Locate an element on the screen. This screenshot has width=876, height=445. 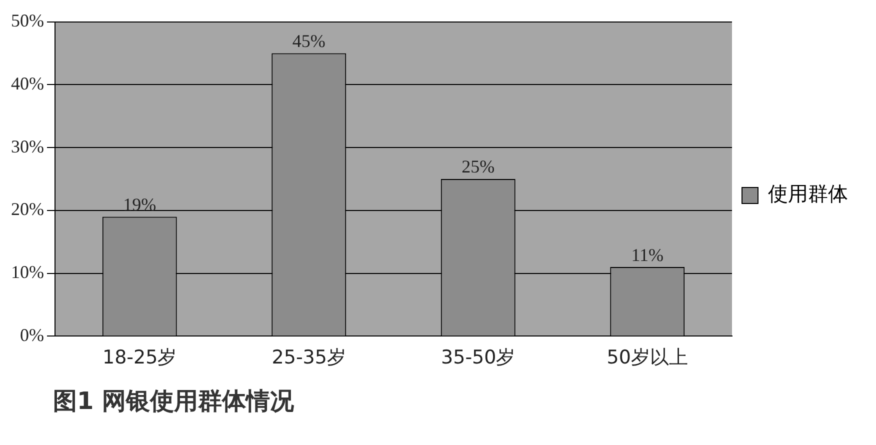
y-tick-label: 40% is located at coordinates (27, 83).